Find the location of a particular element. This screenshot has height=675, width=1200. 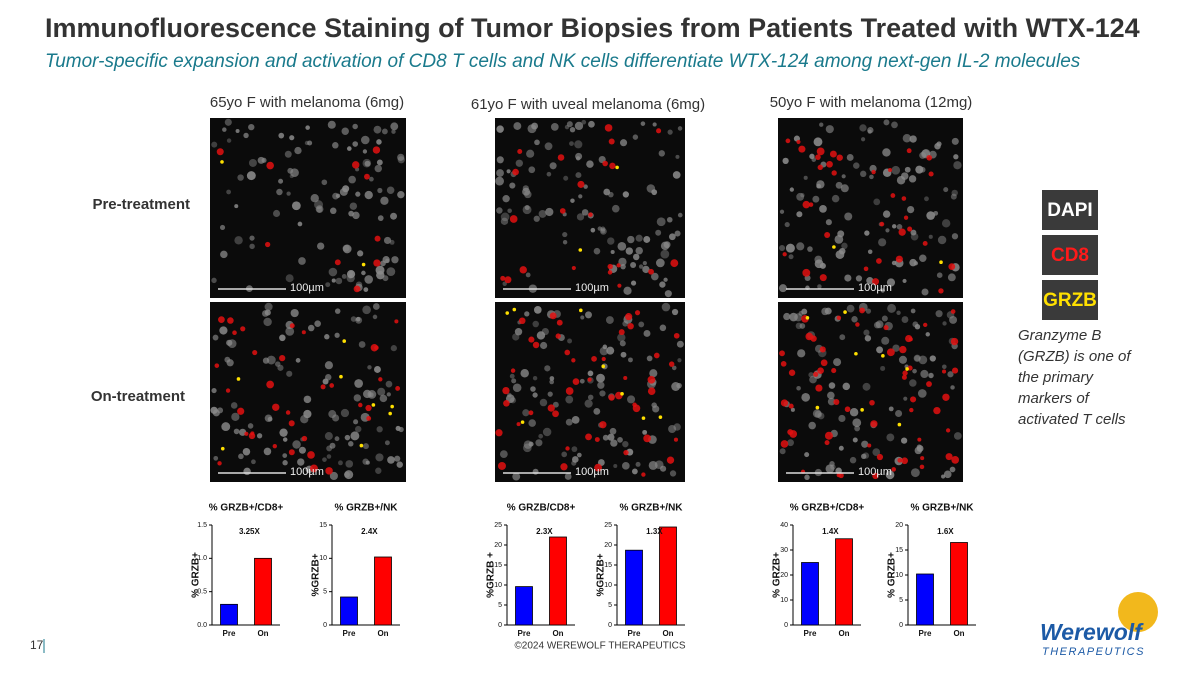

y-tick-label: 15 is located at coordinates (323, 525).